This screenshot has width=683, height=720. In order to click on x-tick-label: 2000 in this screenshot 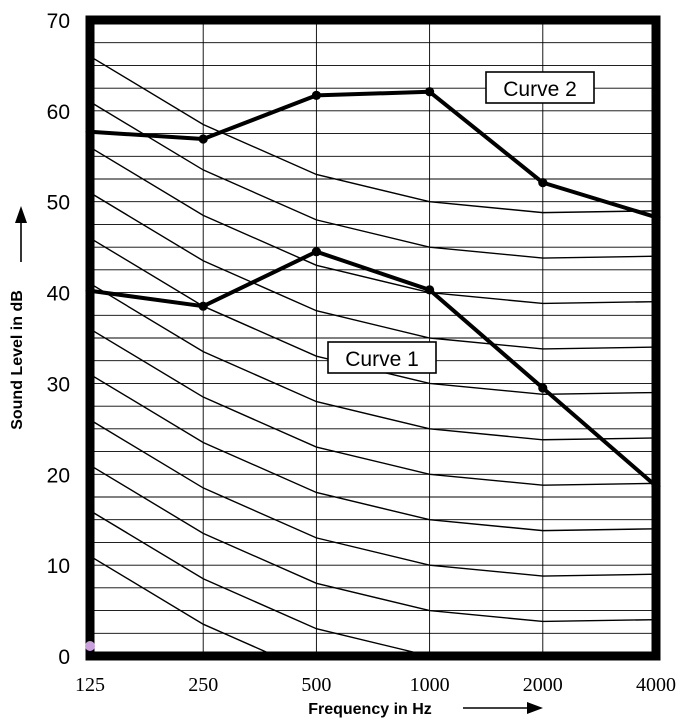, I will do `click(543, 685)`.